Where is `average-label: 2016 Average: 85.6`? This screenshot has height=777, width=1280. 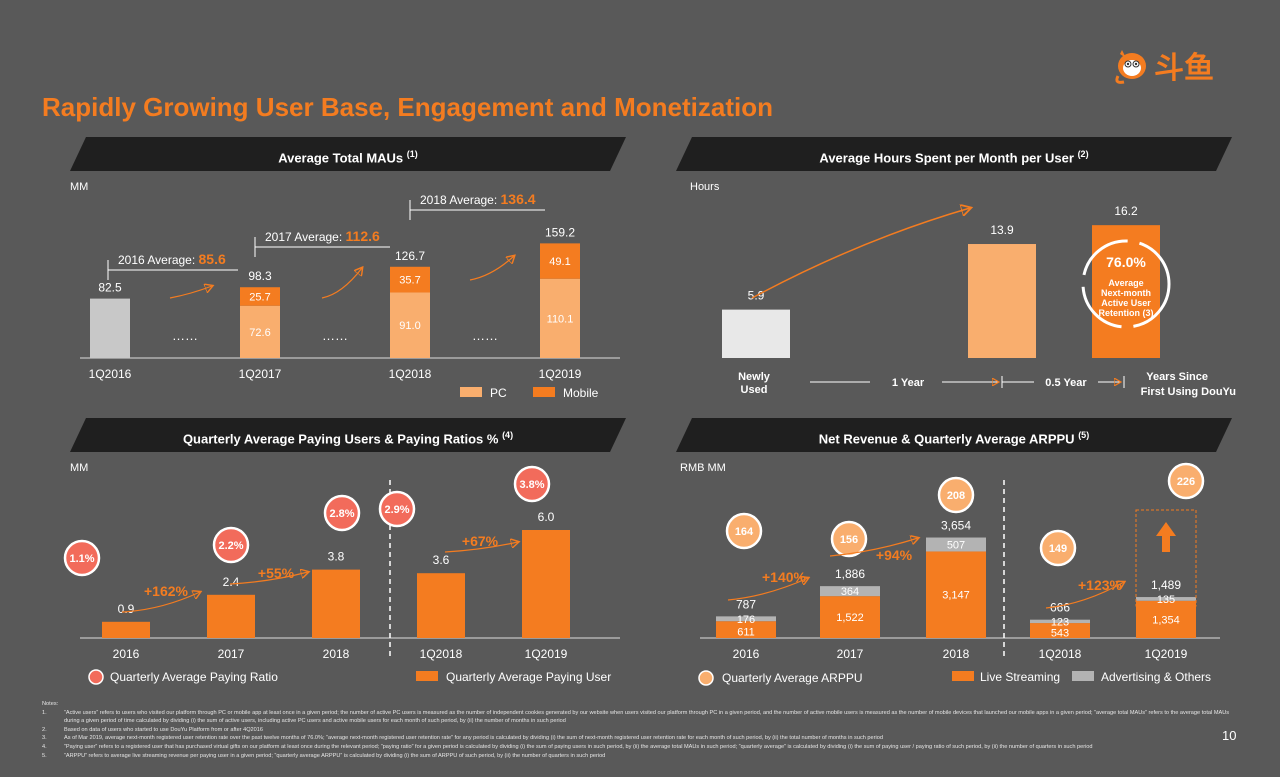 average-label: 2016 Average: 85.6 is located at coordinates (172, 259).